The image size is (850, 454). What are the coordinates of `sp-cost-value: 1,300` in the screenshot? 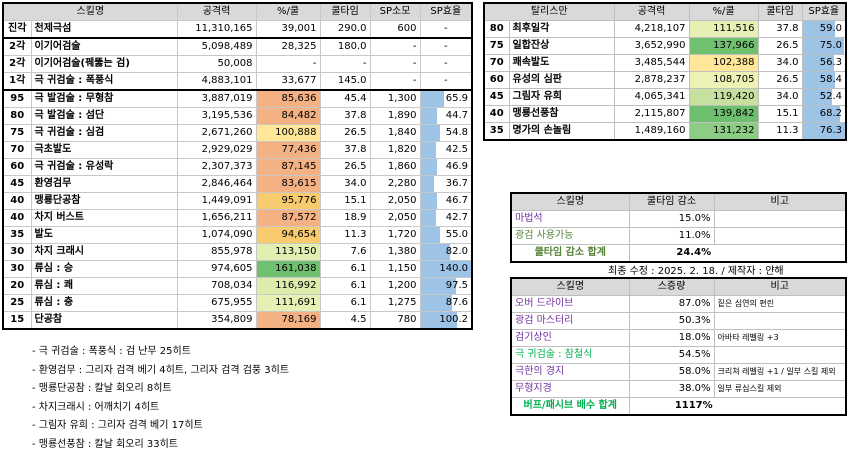 It's located at (395, 99).